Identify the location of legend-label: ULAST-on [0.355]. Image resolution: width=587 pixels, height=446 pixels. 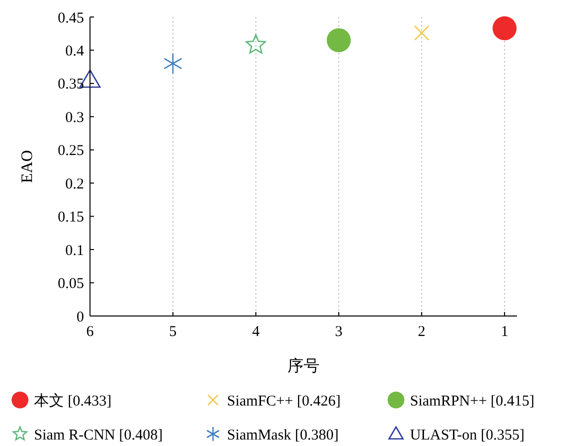
(467, 435).